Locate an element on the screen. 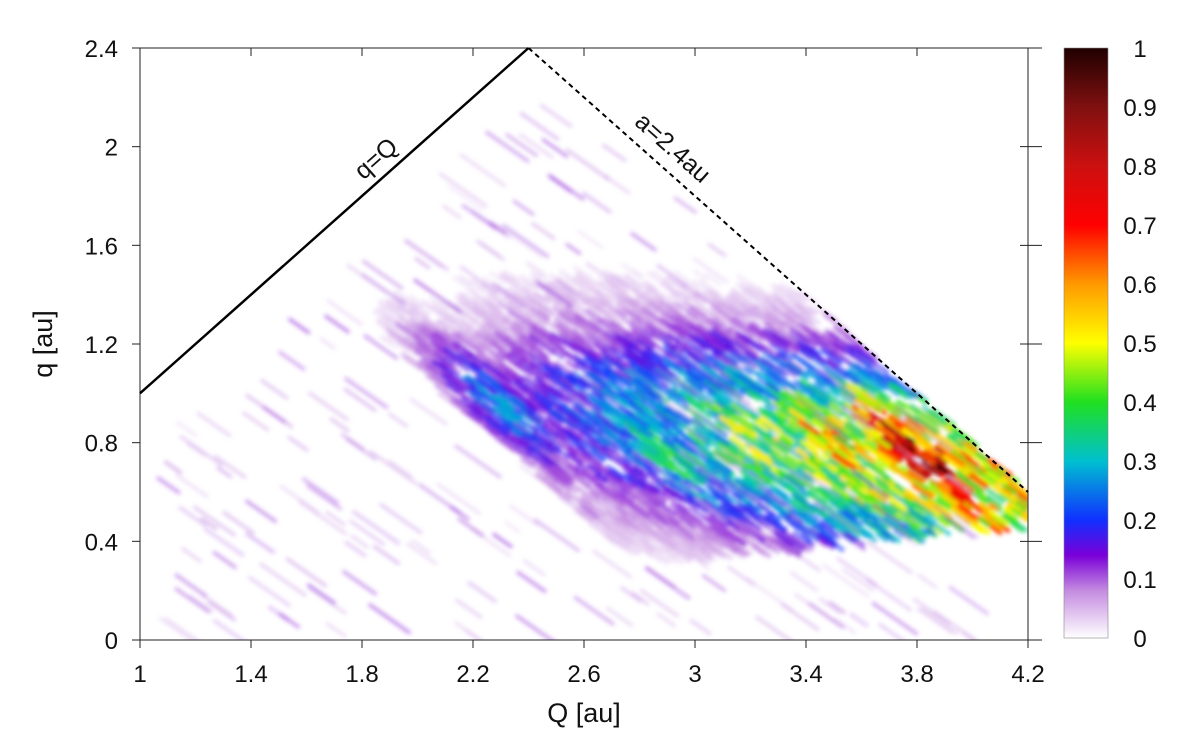  colorbar: 0 0.1 0.2 0.3 0.4 0.5 0.6 0.7 0.8 0.9 1 is located at coordinates (1110, 344).